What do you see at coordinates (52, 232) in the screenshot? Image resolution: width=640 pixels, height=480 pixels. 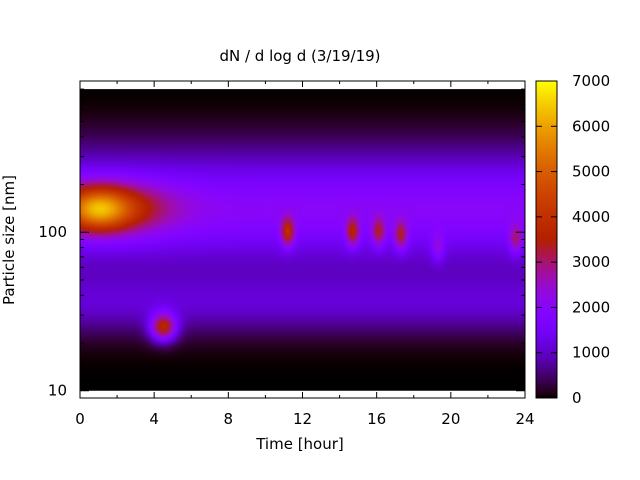 I see `y-tick-label: 100` at bounding box center [52, 232].